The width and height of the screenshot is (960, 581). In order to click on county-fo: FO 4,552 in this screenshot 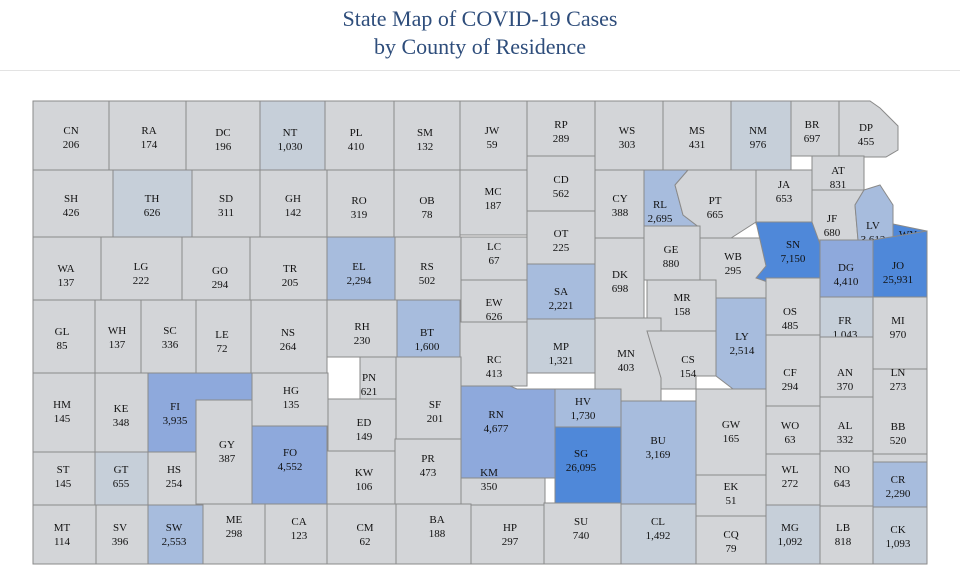, I will do `click(289, 465)`.